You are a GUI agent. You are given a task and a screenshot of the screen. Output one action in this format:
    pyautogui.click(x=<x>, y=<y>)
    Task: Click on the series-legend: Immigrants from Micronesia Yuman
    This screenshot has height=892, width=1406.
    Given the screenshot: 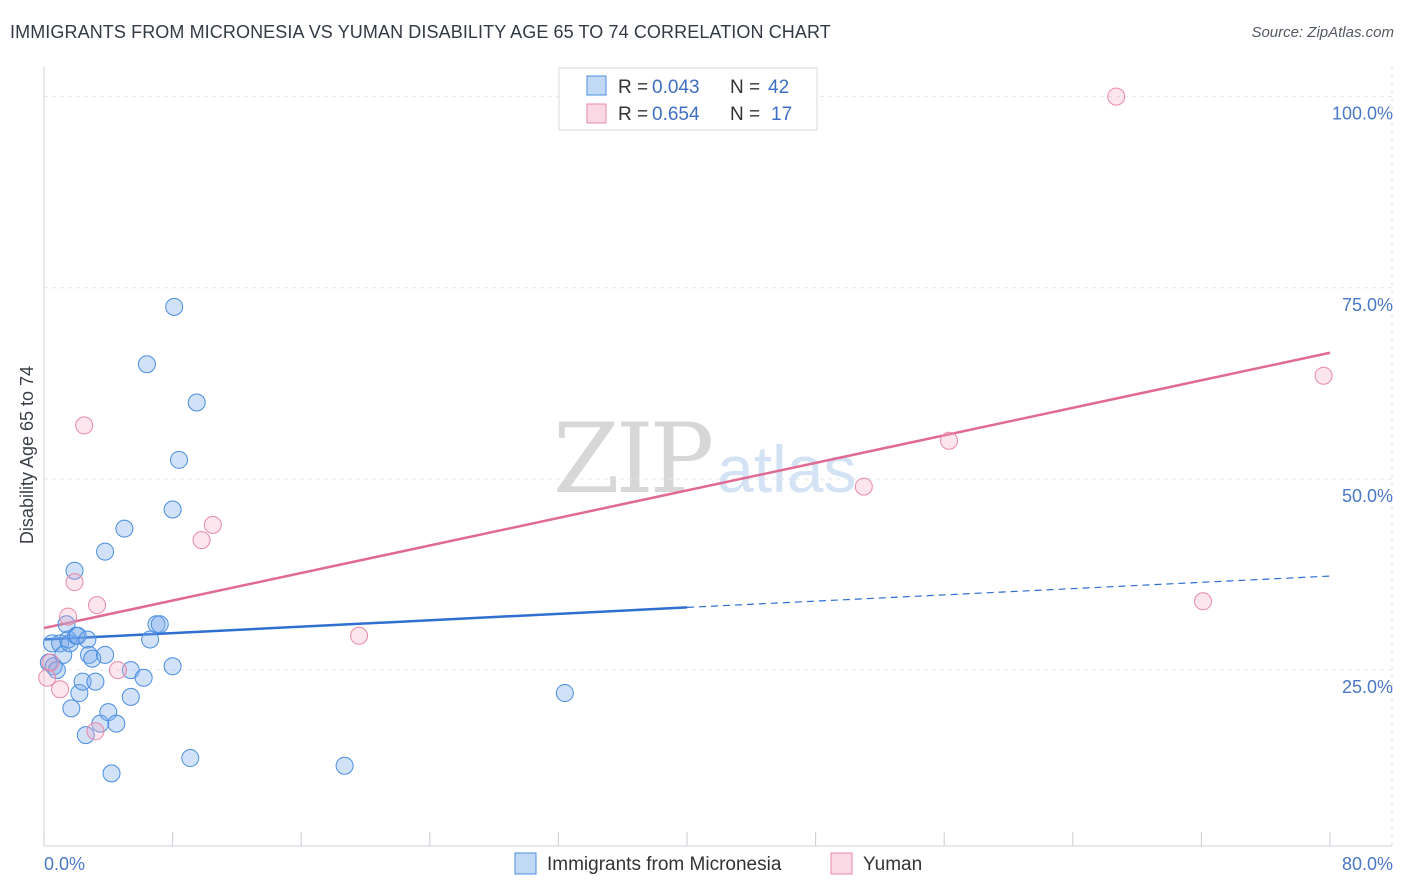 What is the action you would take?
    pyautogui.click(x=718, y=863)
    